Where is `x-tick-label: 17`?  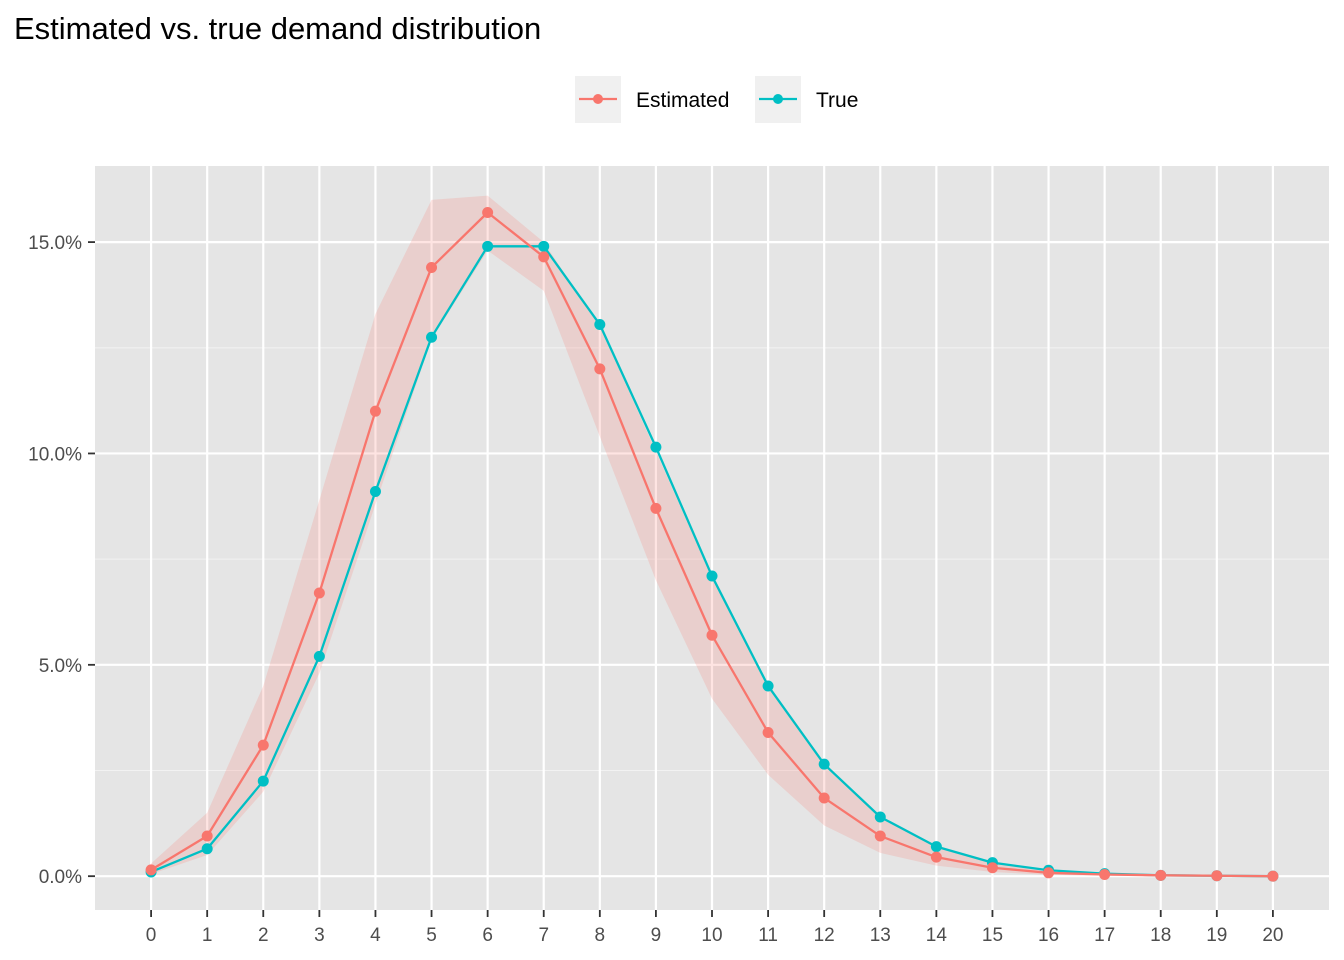
x-tick-label: 17 is located at coordinates (1104, 935).